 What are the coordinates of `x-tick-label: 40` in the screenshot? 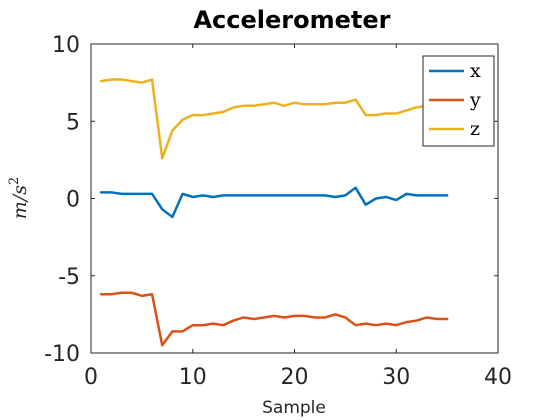 It's located at (498, 377).